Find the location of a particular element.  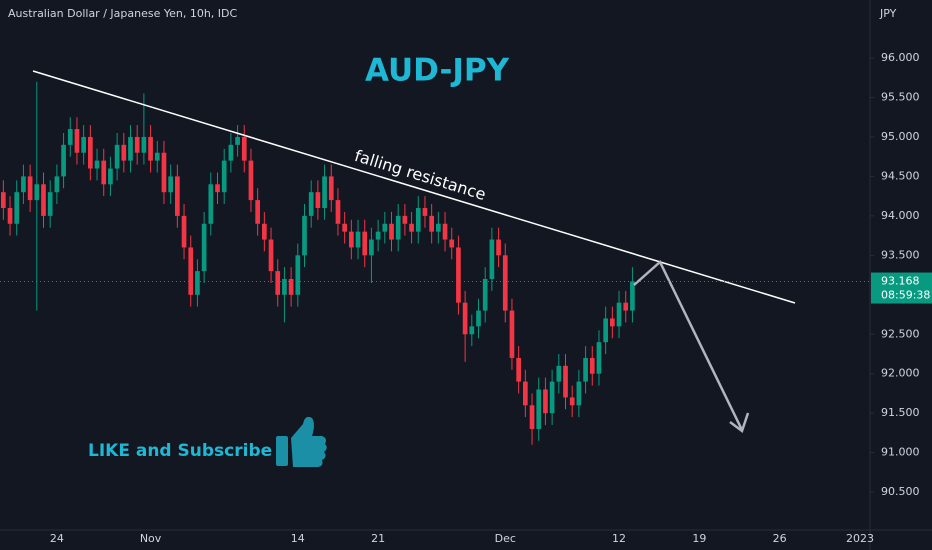

price-badge is located at coordinates (901, 288).